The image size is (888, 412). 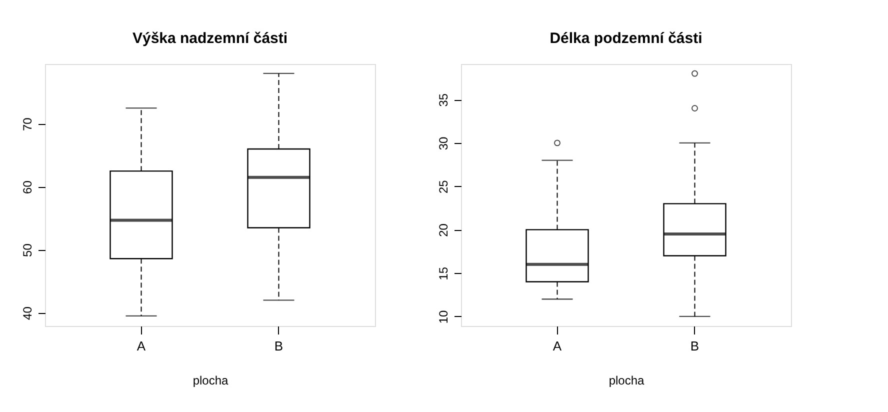 I want to click on y-tick-label: 70, so click(x=27, y=124).